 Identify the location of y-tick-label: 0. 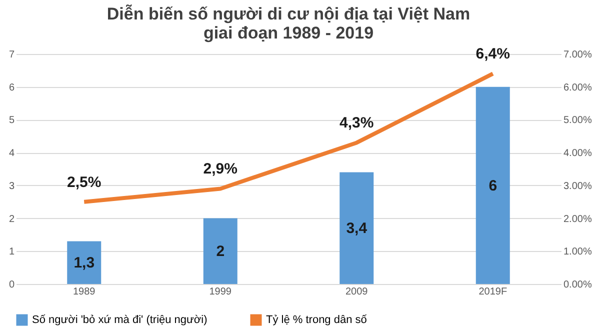
(11, 285).